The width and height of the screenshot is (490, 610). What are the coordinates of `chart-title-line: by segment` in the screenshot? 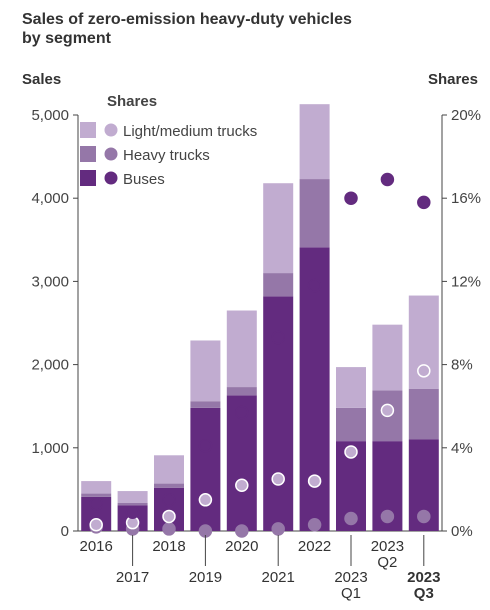 It's located at (67, 38).